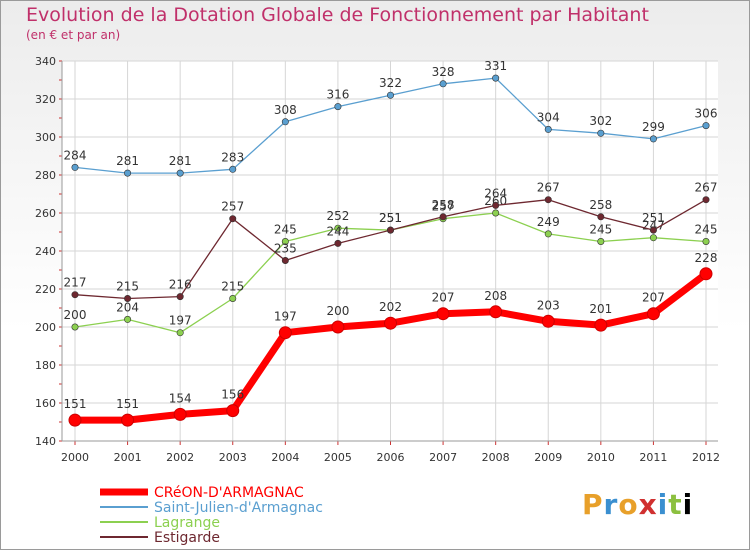 The width and height of the screenshot is (750, 550). What do you see at coordinates (338, 457) in the screenshot?
I see `x-tick-label: 2005` at bounding box center [338, 457].